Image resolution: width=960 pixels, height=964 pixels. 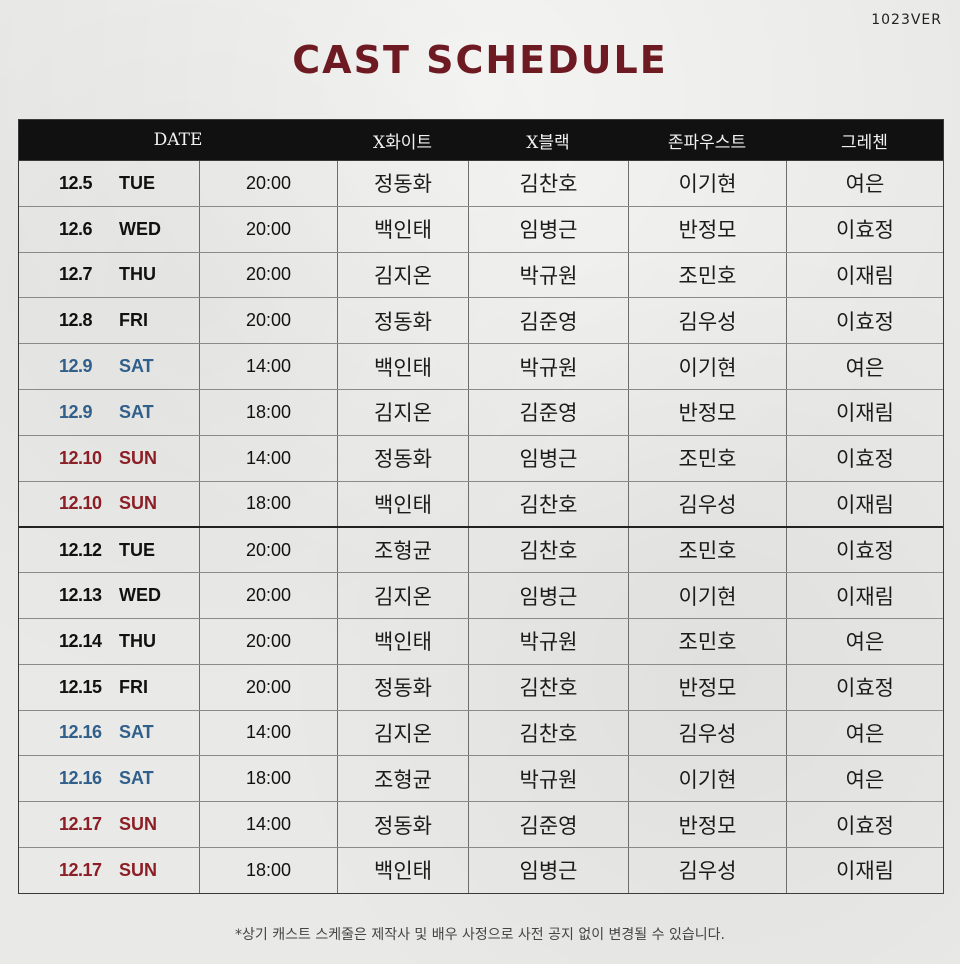 I want to click on date-cell: 12.17 SUN, so click(x=109, y=824).